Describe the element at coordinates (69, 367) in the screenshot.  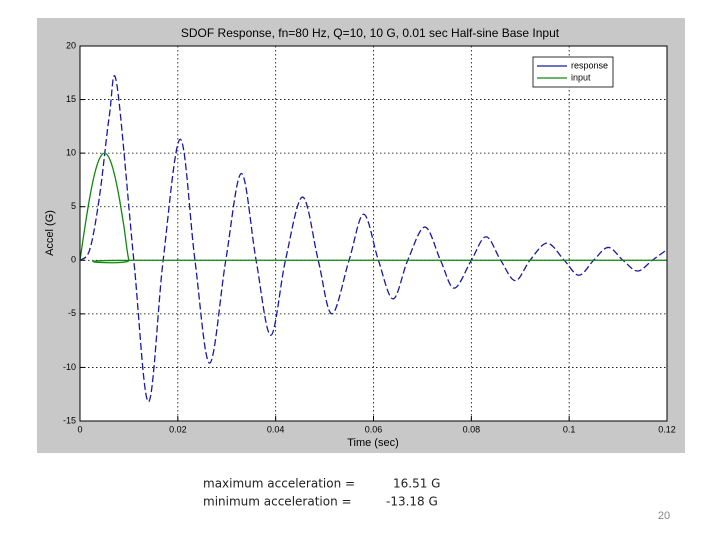
I see `y-tick-label: -10` at that location.